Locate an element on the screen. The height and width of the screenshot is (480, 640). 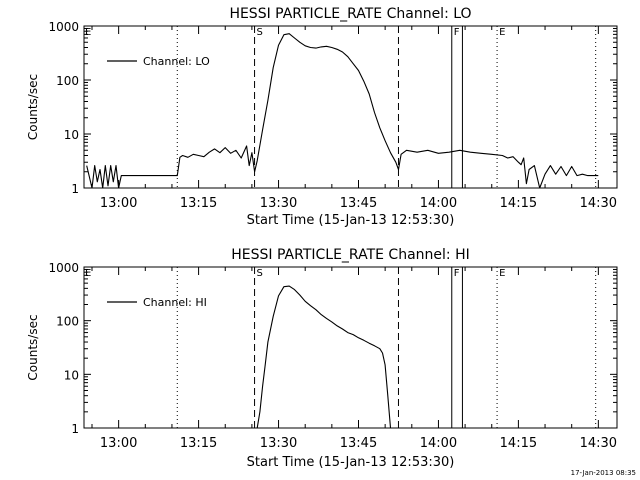
timestamp-label: 17-Jan-2013 08:35 is located at coordinates (603, 473).